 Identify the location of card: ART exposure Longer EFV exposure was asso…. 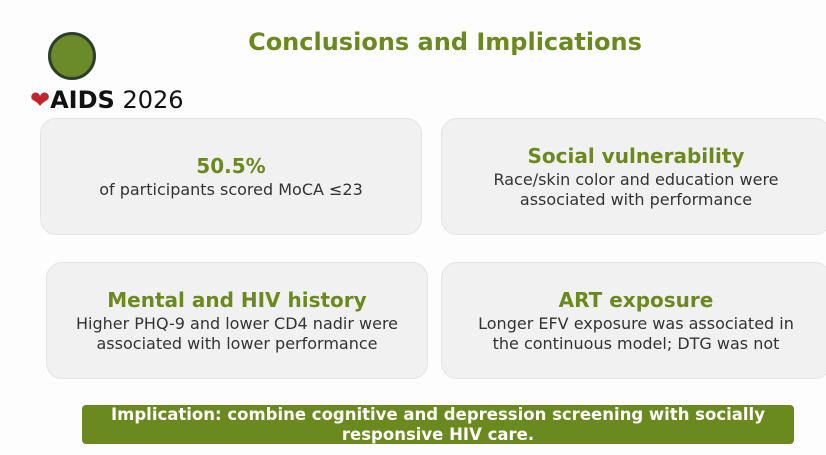
(633, 320).